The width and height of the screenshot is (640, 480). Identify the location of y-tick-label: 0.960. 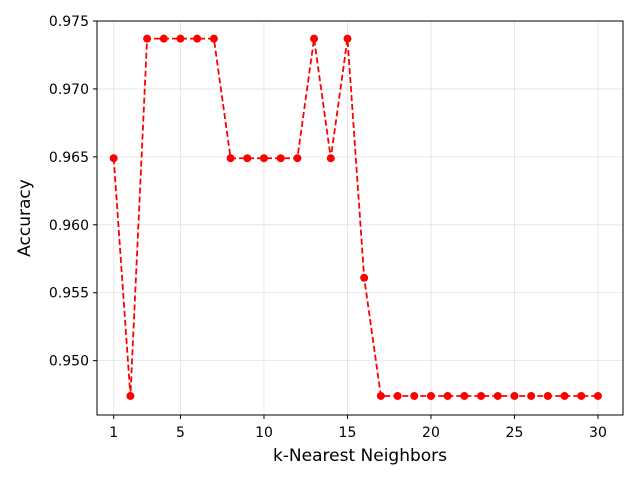
(69, 226).